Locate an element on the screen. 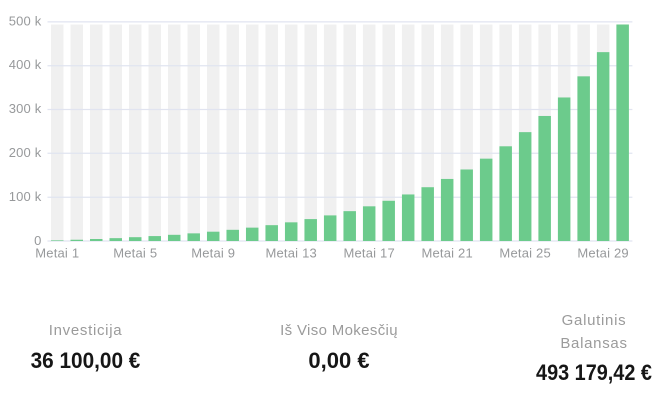 Image resolution: width=668 pixels, height=405 pixels. svg-text: Metai 9 is located at coordinates (213, 252).